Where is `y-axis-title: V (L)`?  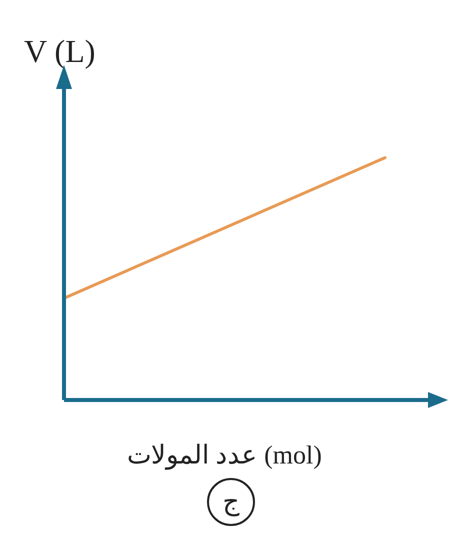 y-axis-title: V (L) is located at coordinates (60, 51).